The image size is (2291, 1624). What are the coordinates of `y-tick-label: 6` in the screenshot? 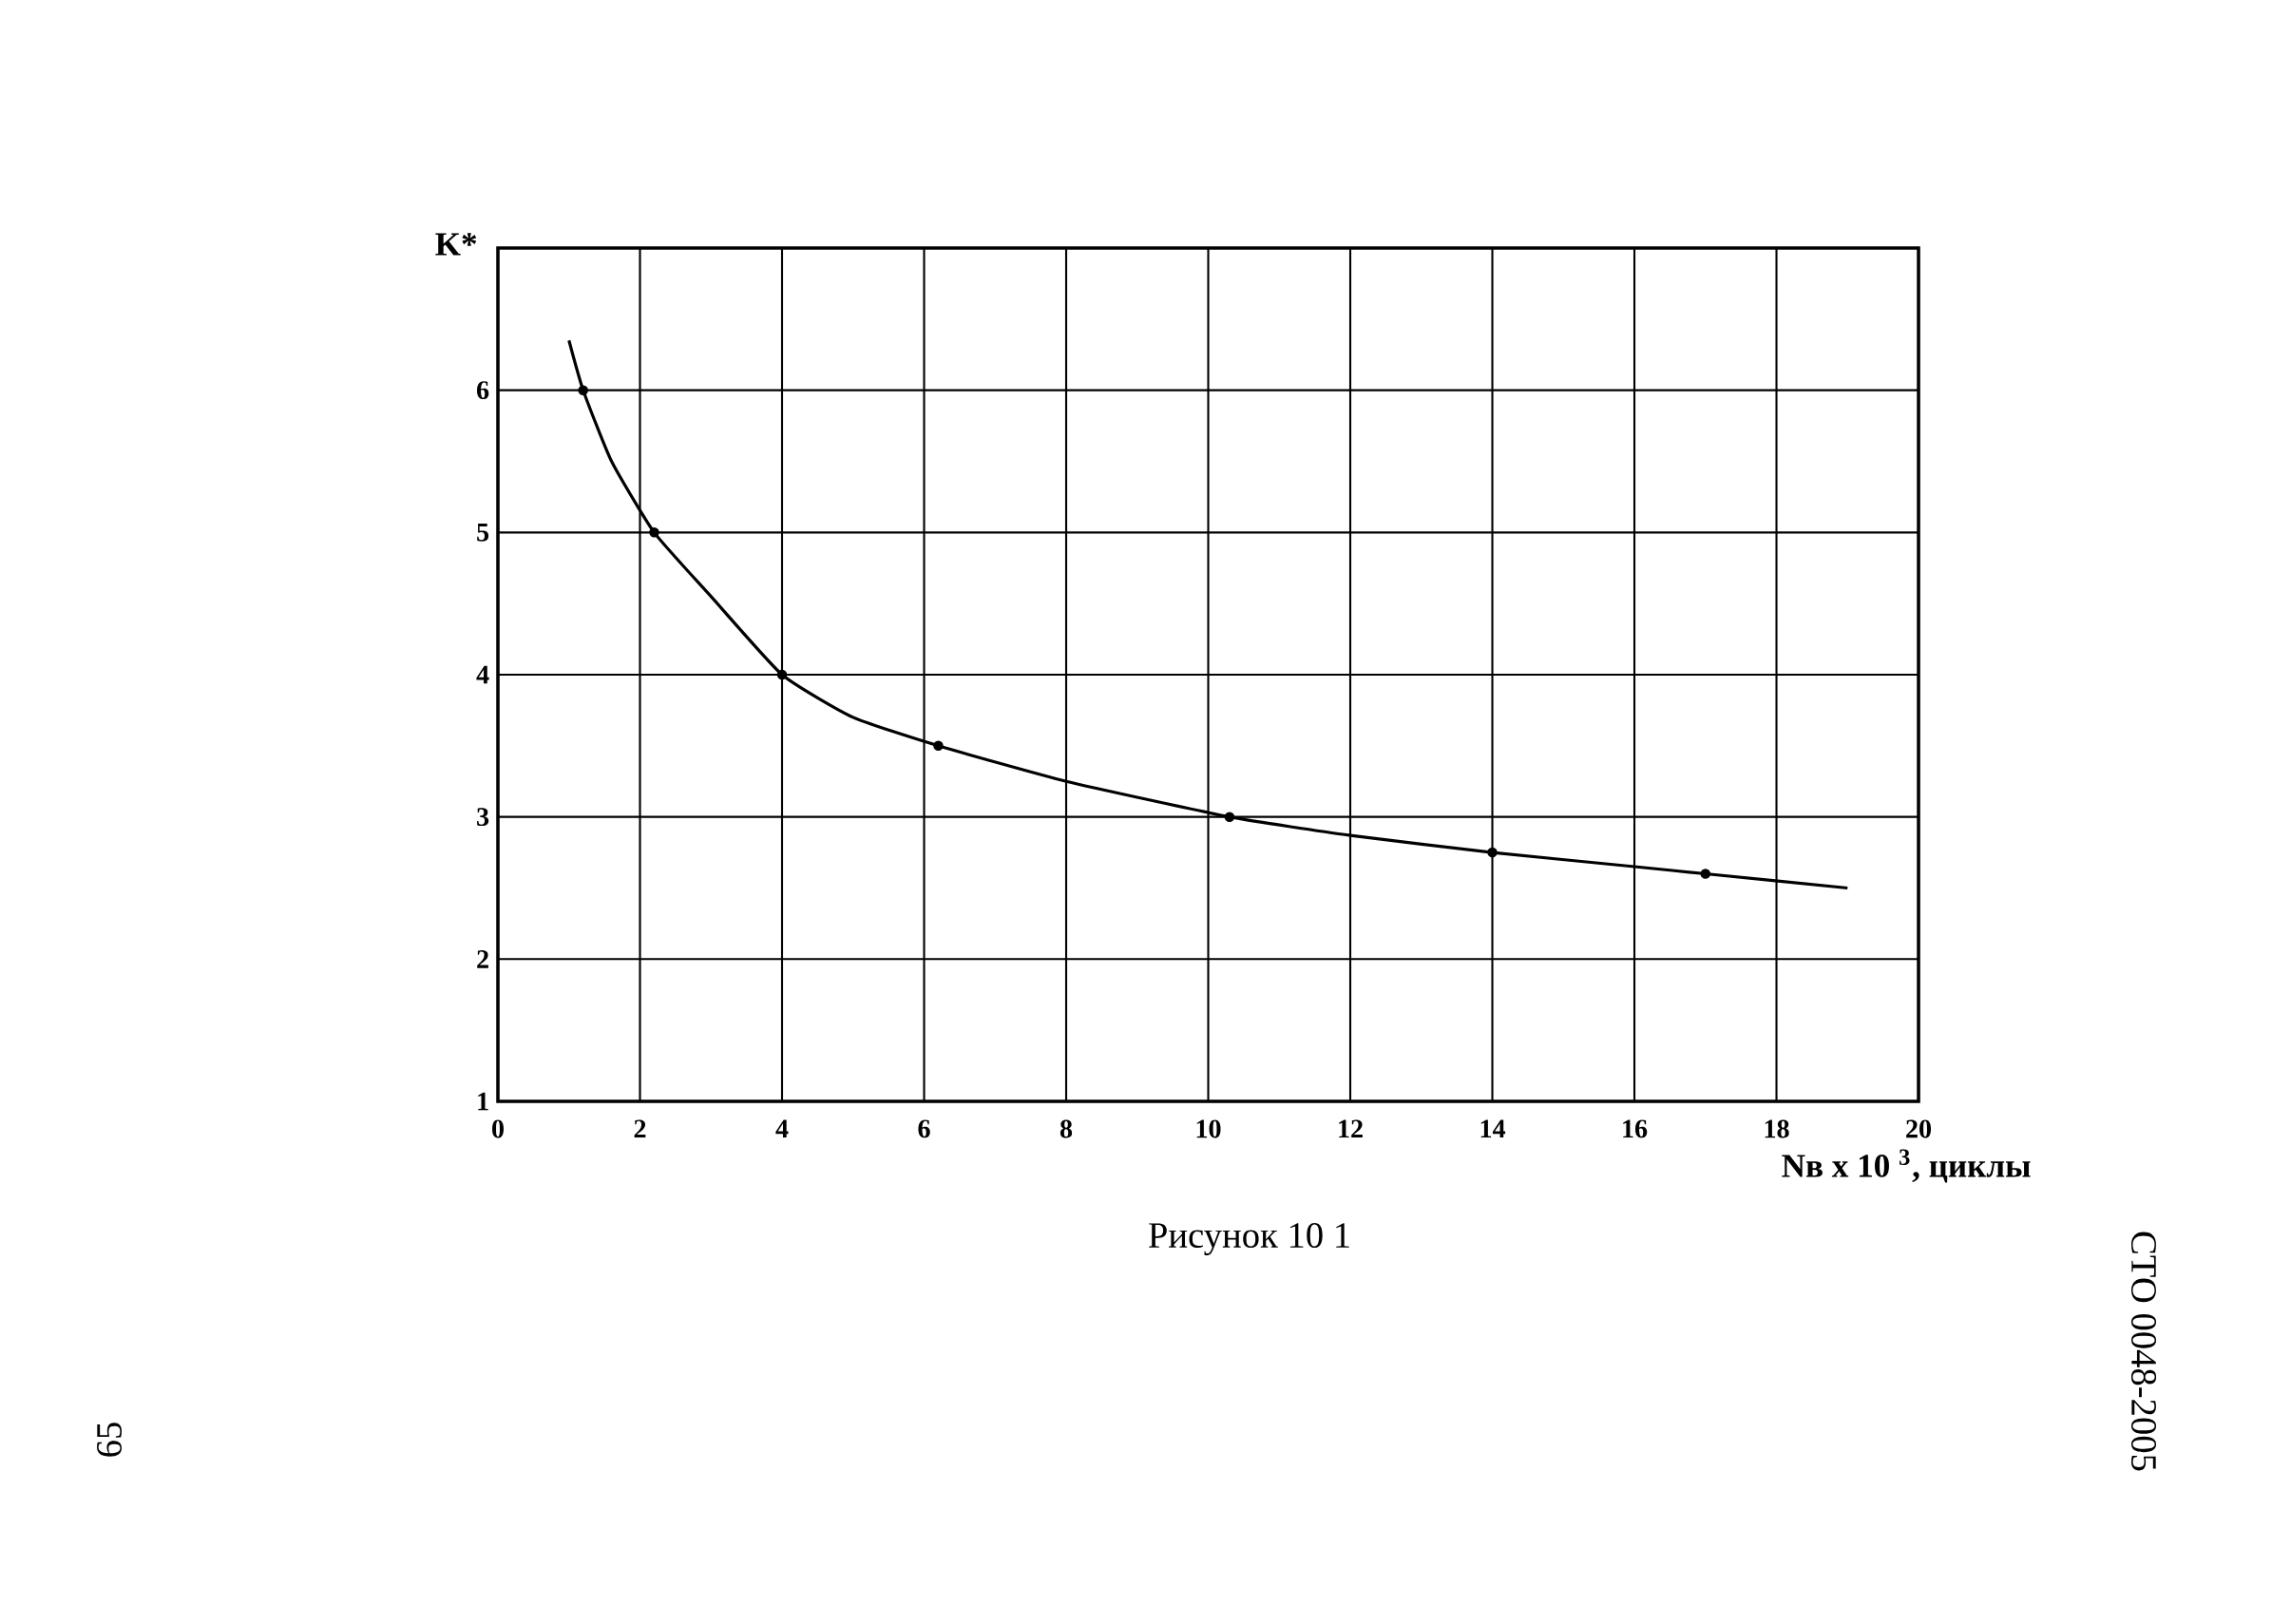 It's located at (482, 390).